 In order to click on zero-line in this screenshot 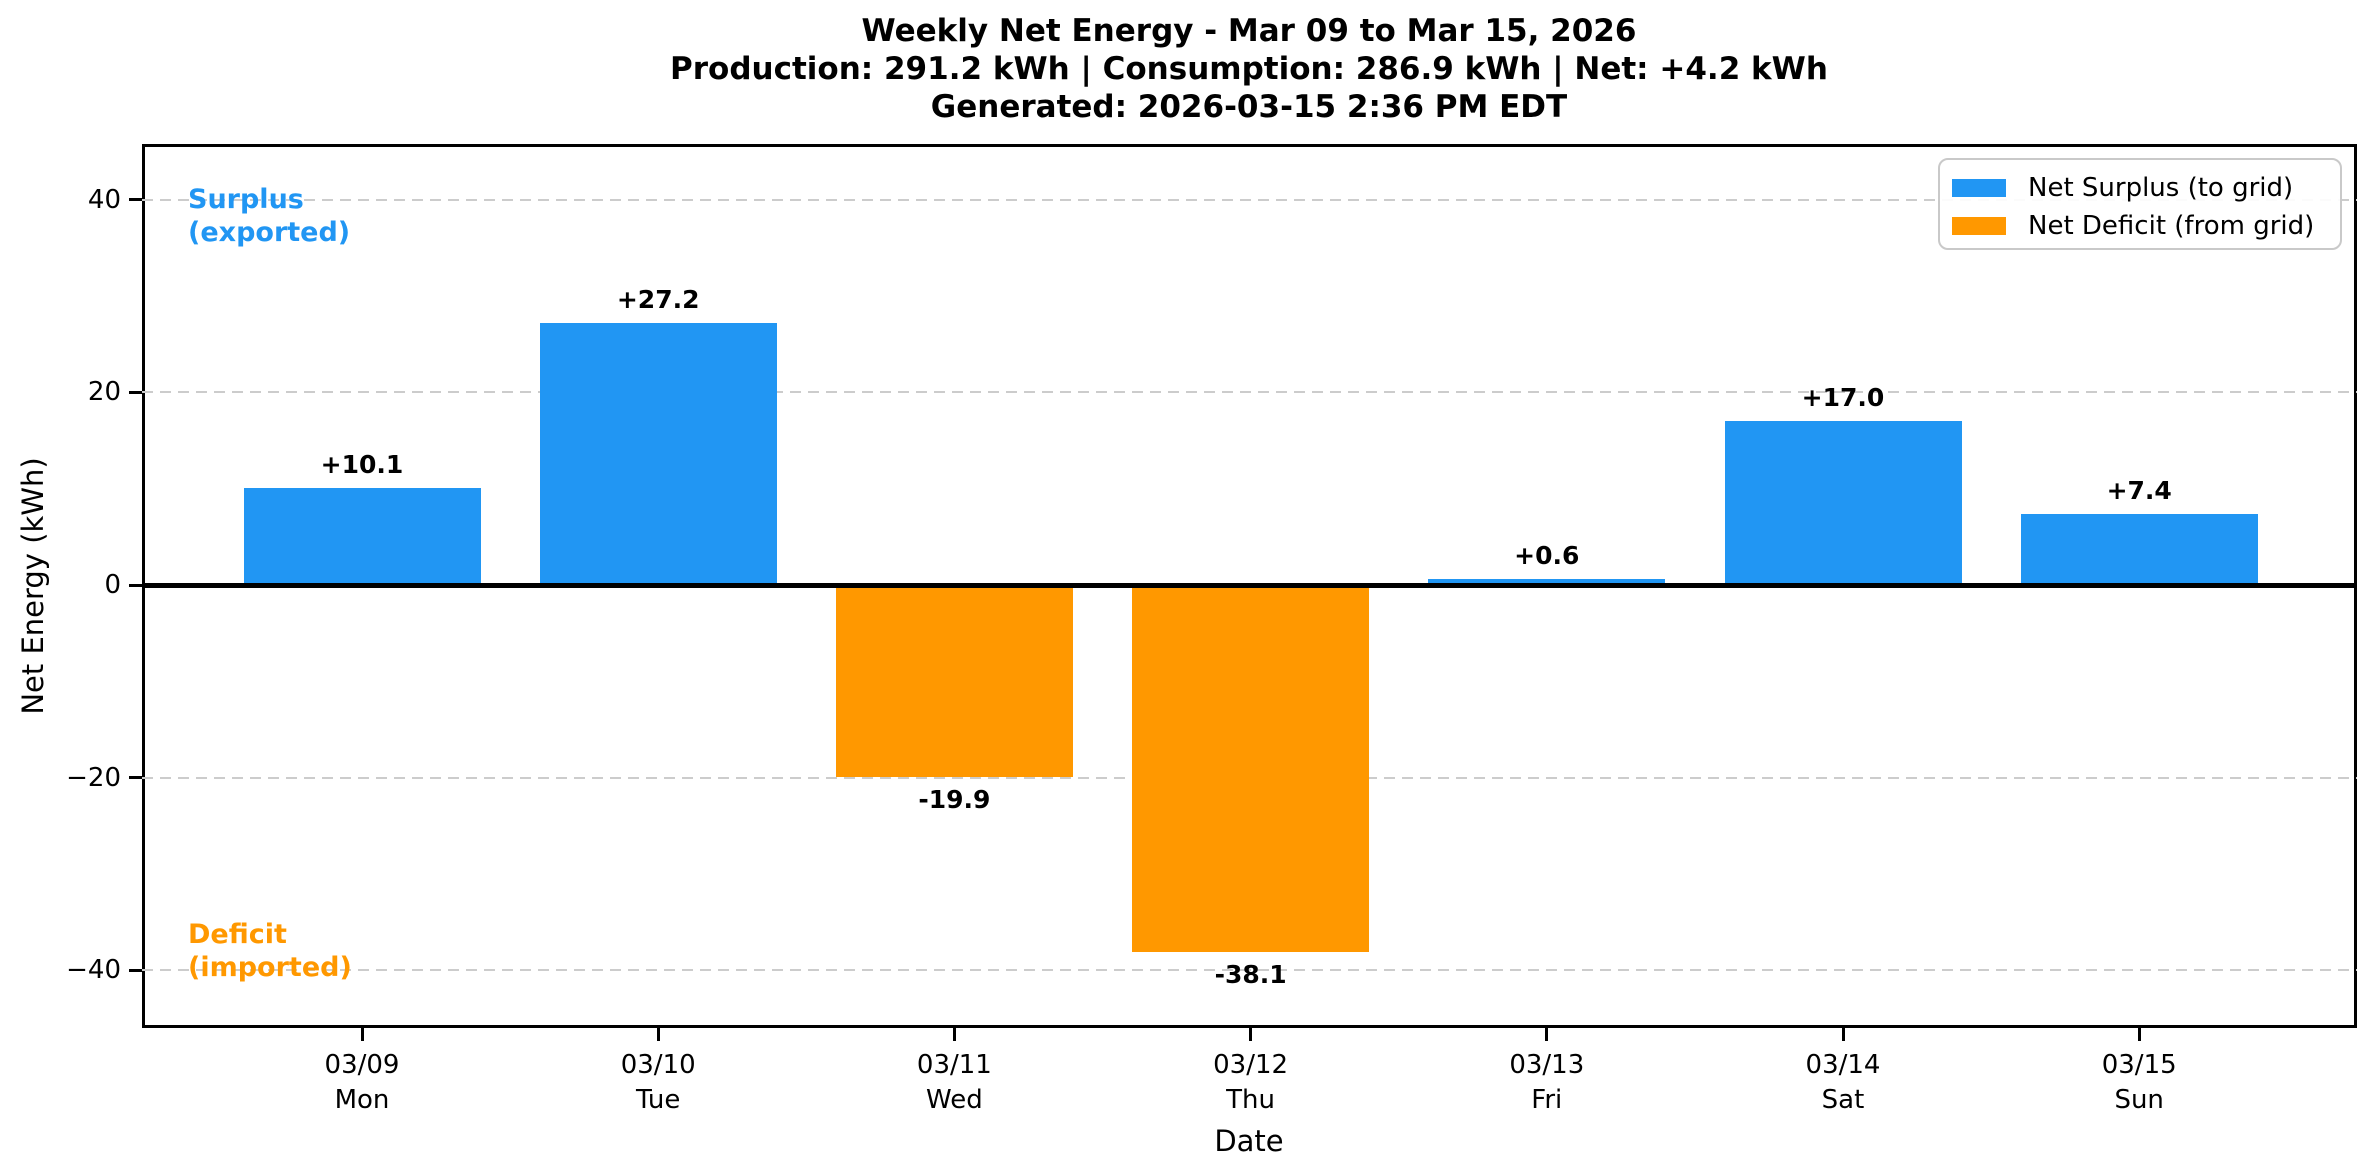, I will do `click(1249, 585)`.